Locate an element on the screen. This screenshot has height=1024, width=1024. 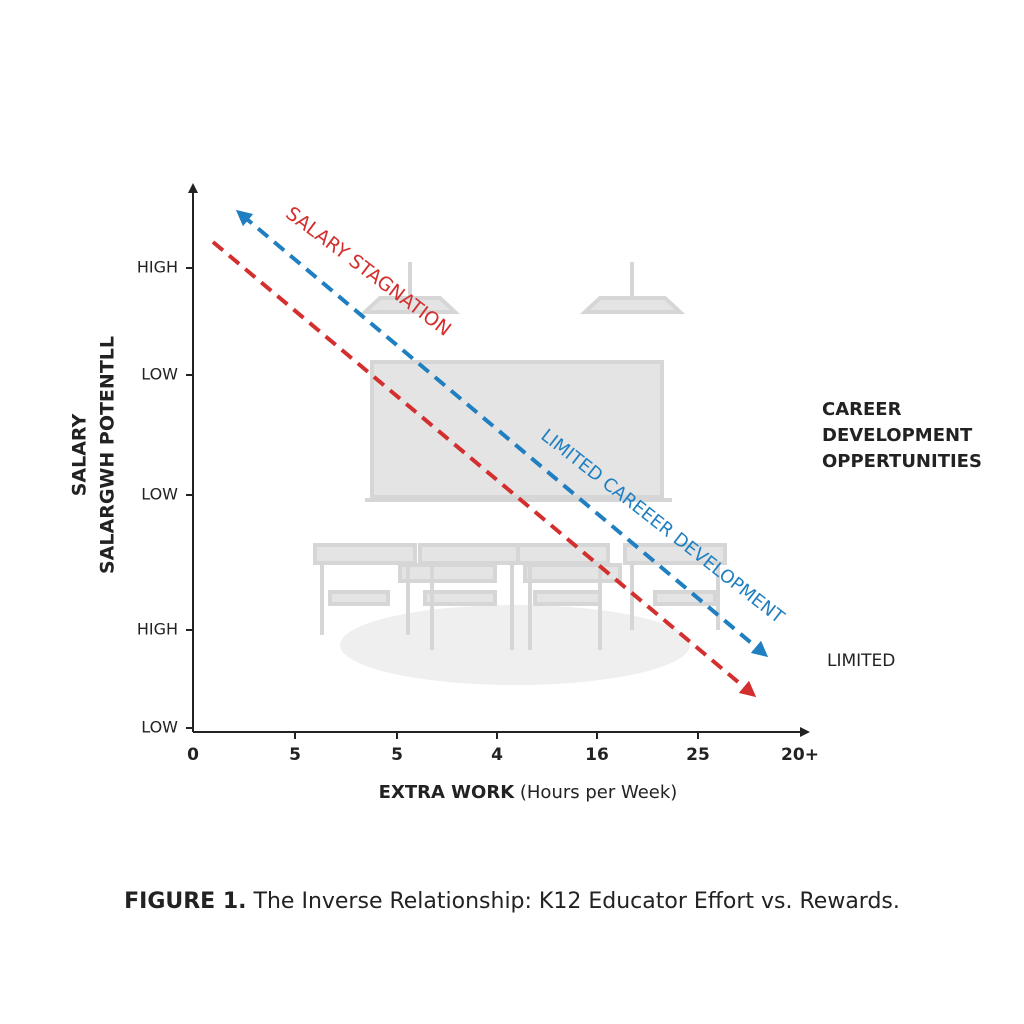
x-tick-label: 0 is located at coordinates (193, 755).